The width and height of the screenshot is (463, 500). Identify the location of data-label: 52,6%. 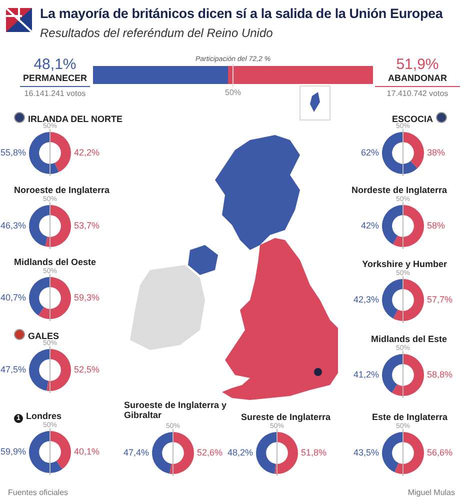
(210, 452).